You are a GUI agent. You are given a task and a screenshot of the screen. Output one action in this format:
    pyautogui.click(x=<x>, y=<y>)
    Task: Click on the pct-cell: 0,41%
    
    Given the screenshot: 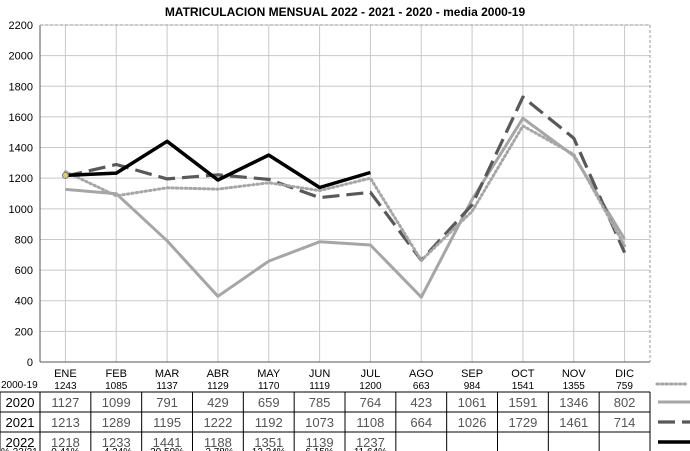 What is the action you would take?
    pyautogui.click(x=65, y=449)
    